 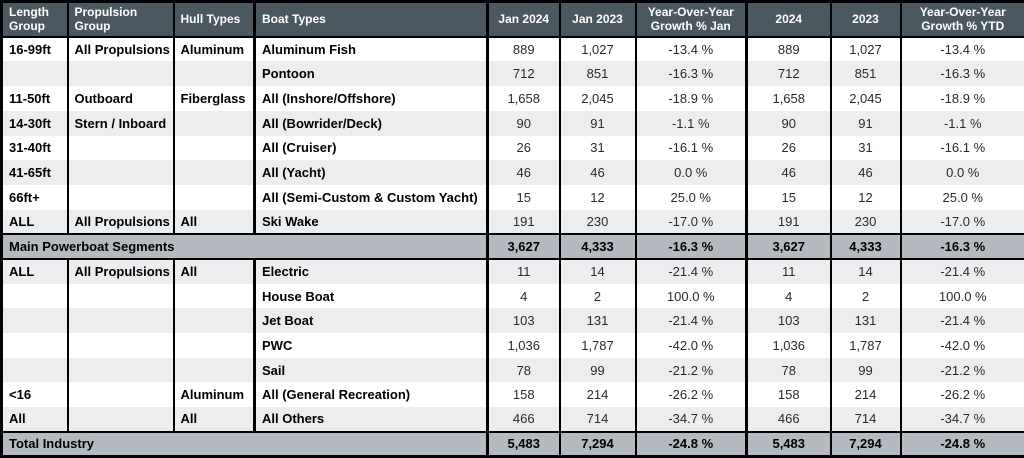 What do you see at coordinates (121, 19) in the screenshot?
I see `header-propulsion-group: Propulsion Group` at bounding box center [121, 19].